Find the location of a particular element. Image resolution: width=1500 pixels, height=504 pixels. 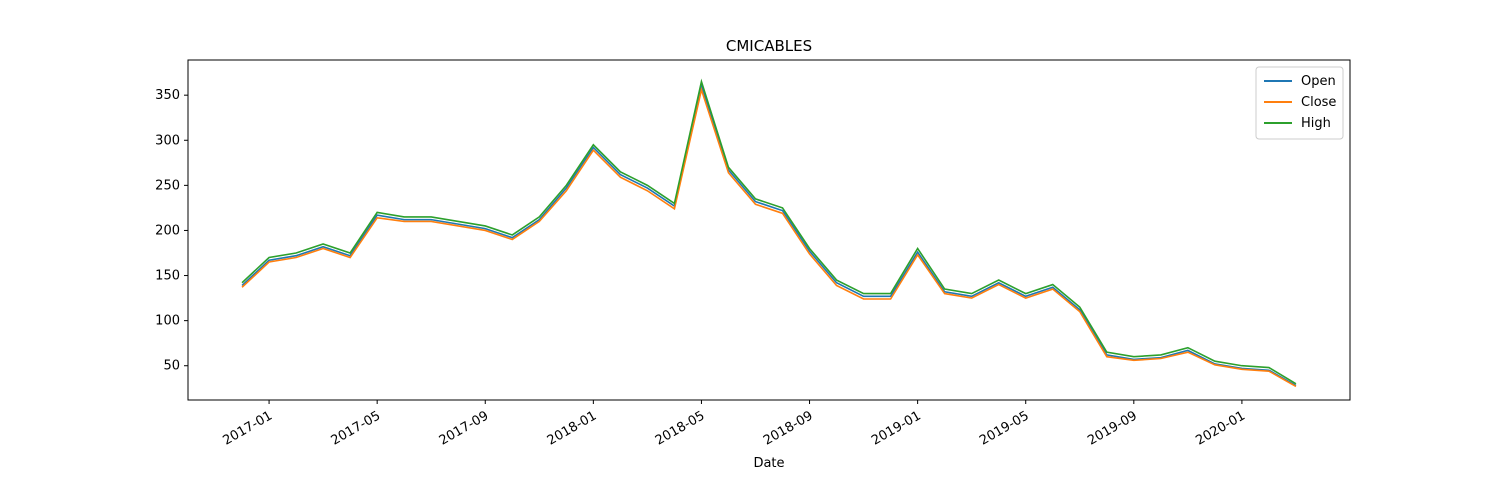

legend-label: Open is located at coordinates (1318, 81).